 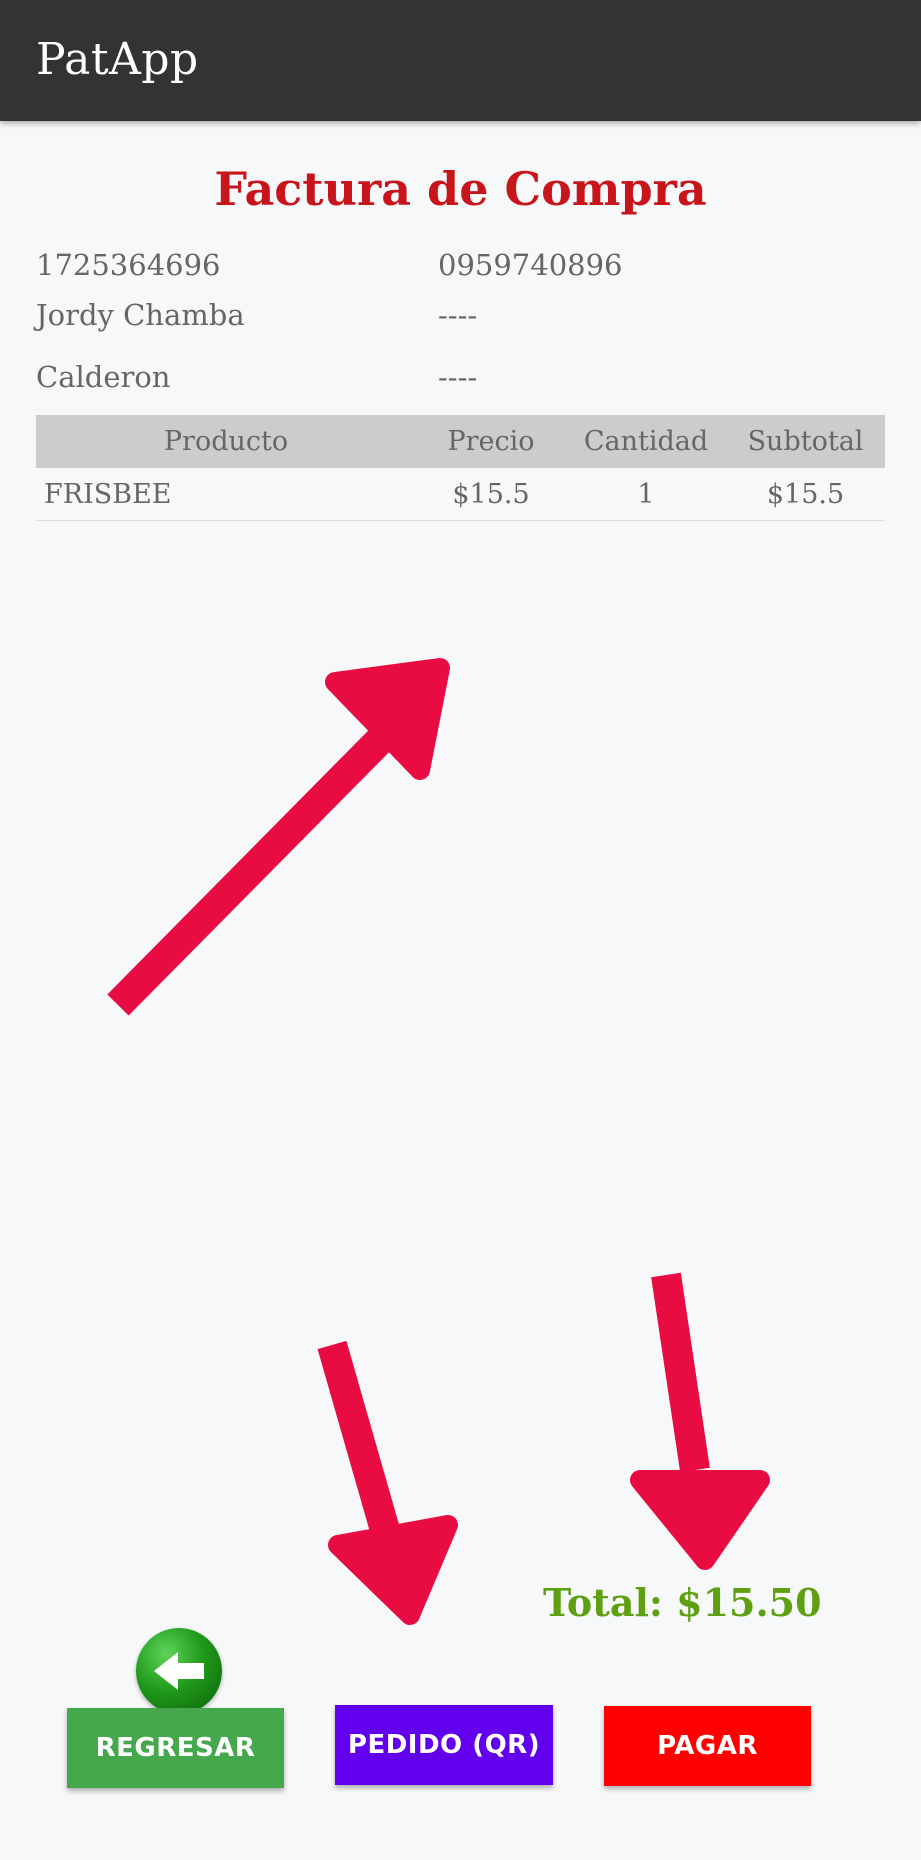 I want to click on app-title: PatApp, so click(x=117, y=59).